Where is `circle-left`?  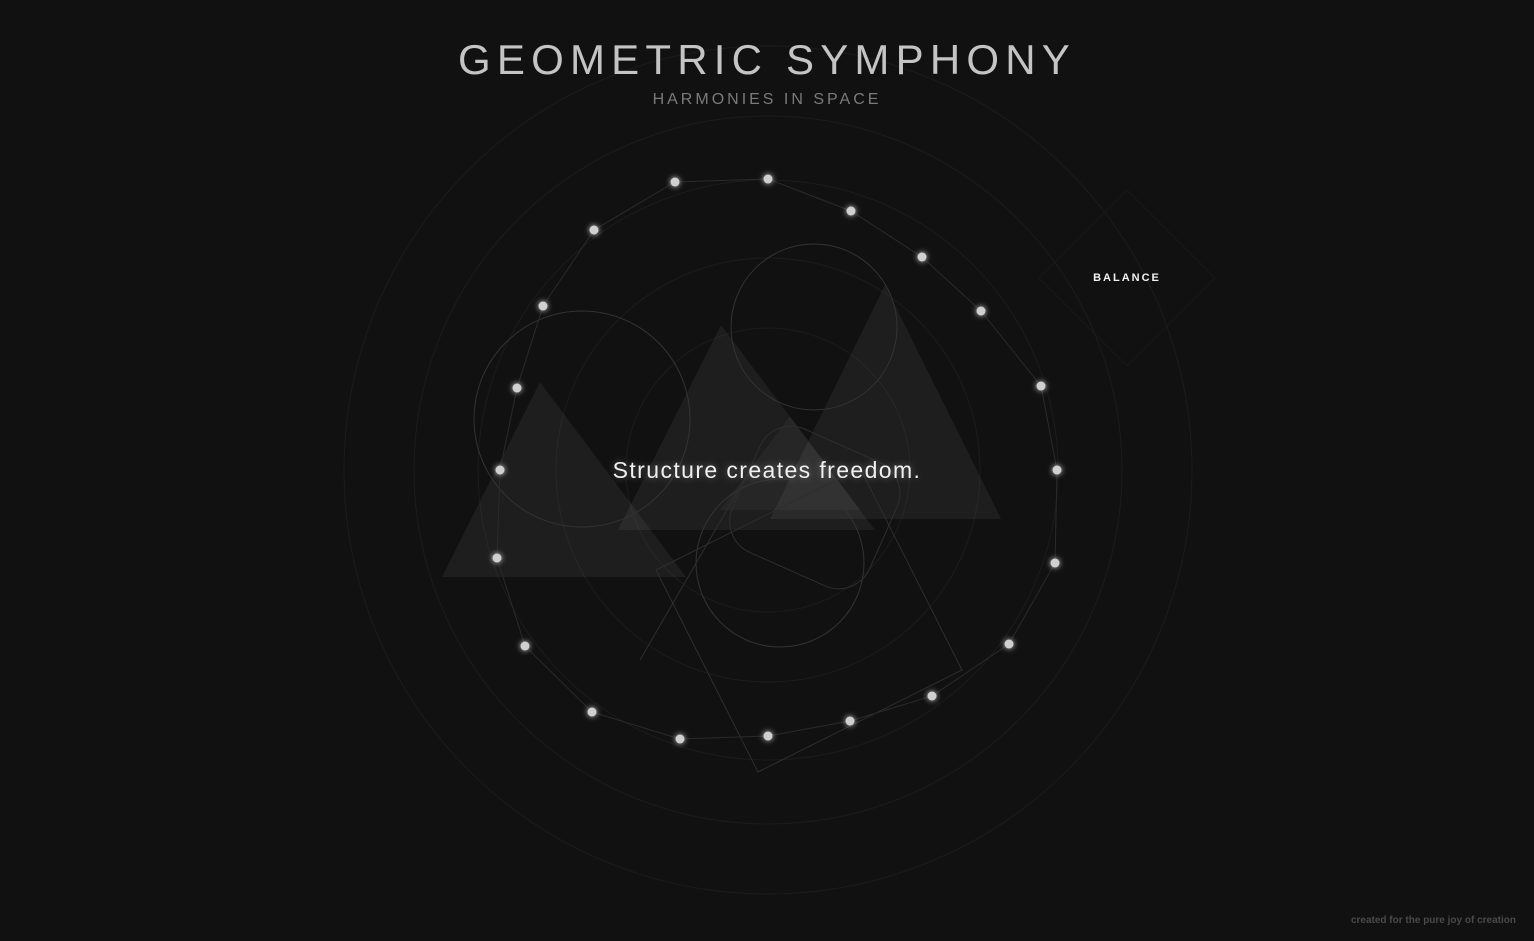
circle-left is located at coordinates (582, 419).